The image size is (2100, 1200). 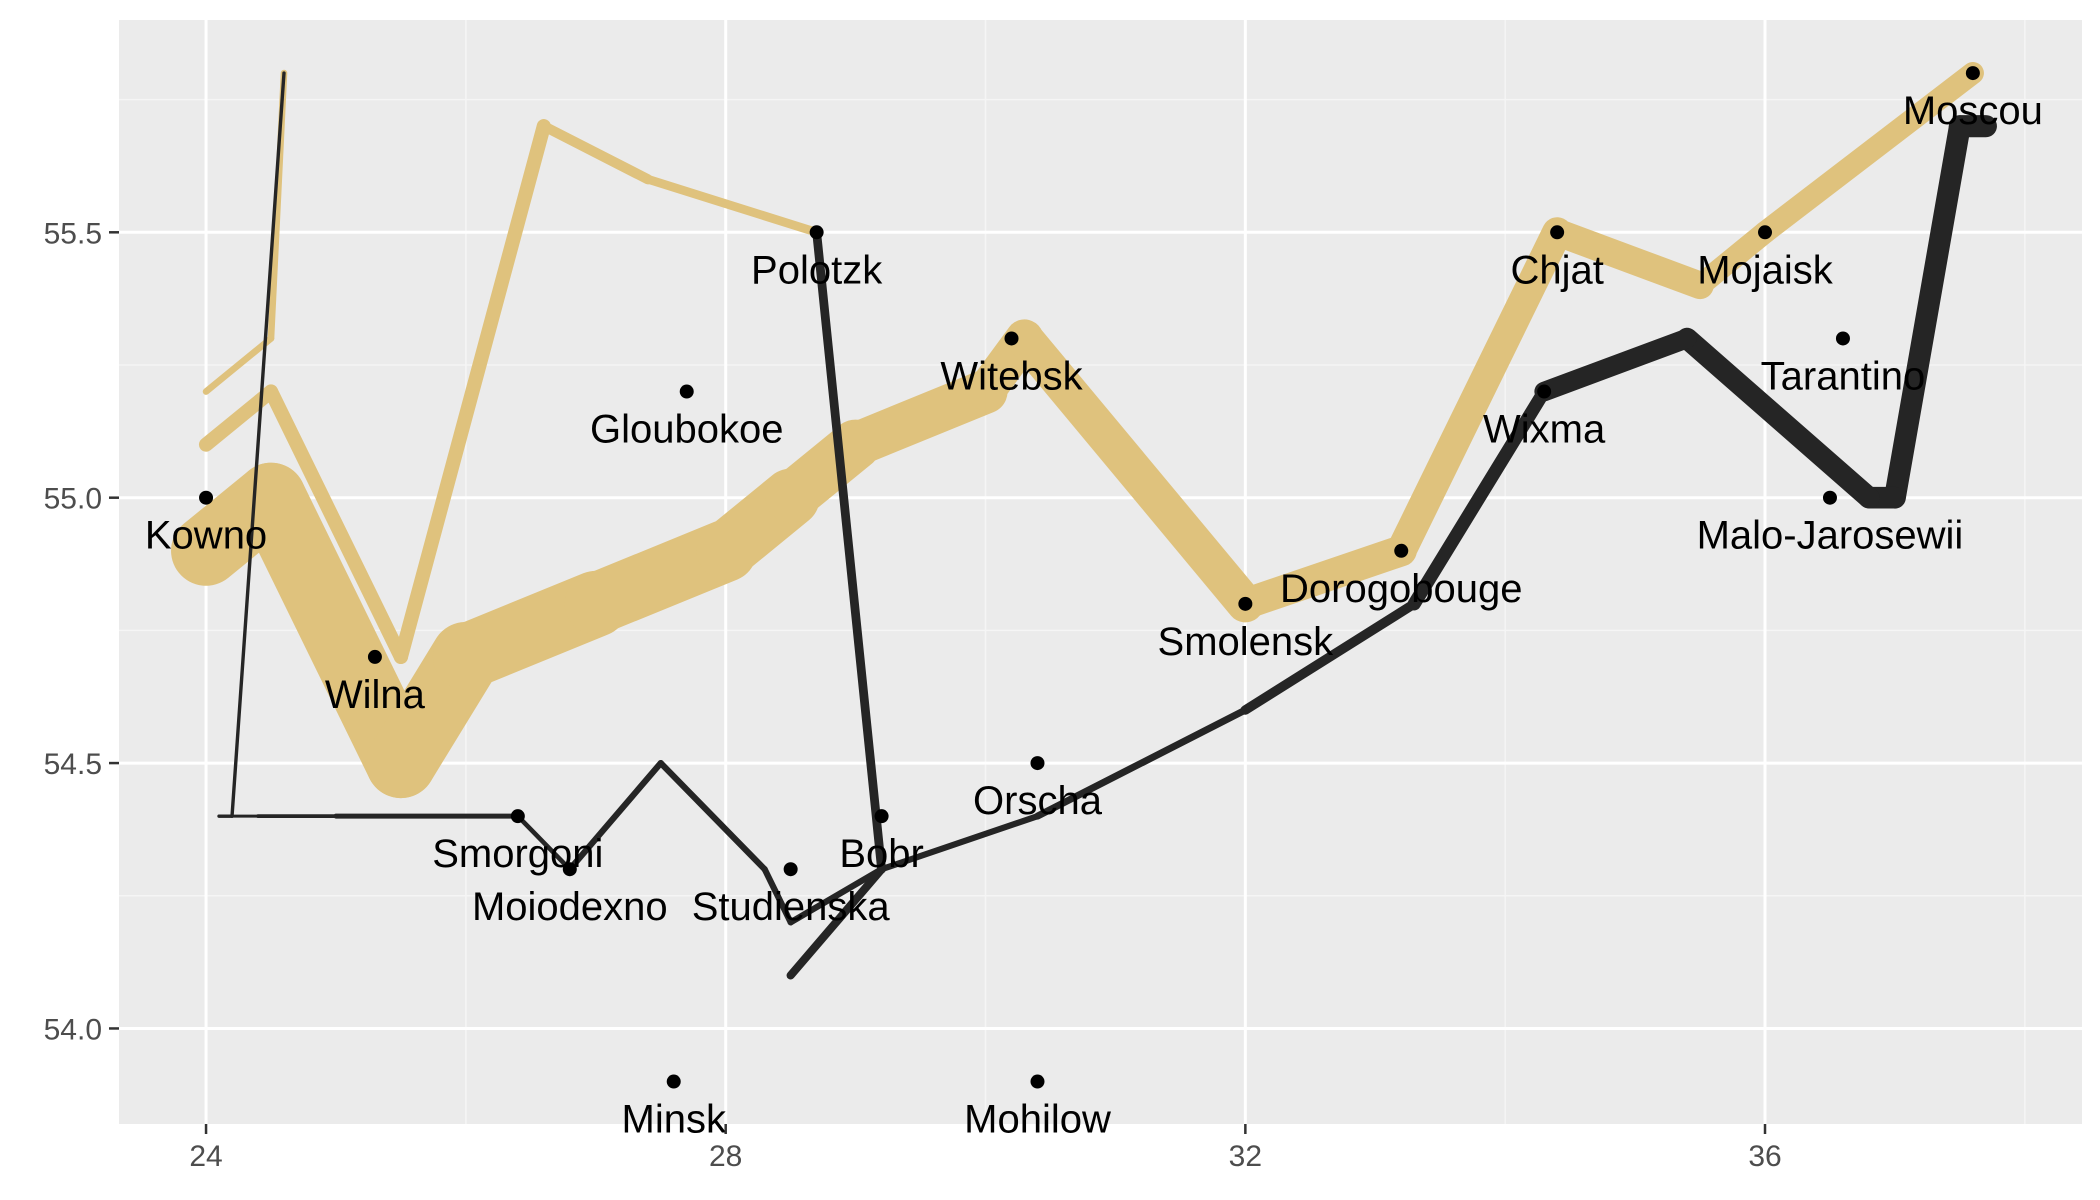 I want to click on city-label: Kowno, so click(x=206, y=536).